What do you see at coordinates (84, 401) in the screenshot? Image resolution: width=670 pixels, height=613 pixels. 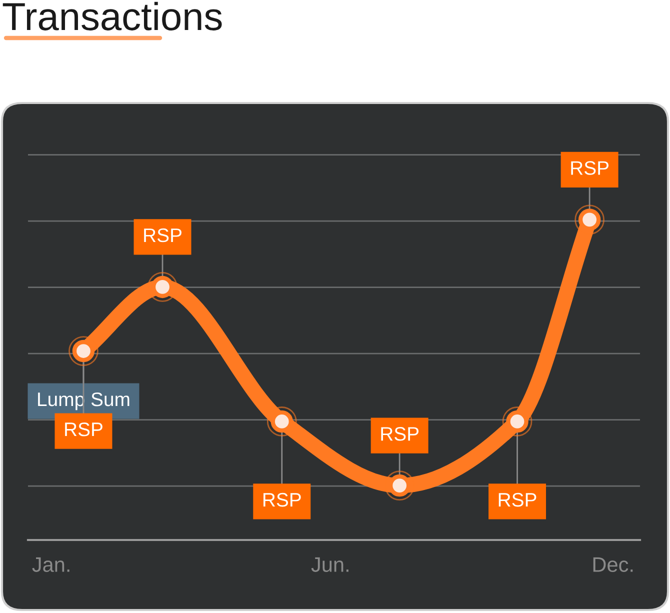 I see `annotation: Lump Sum` at bounding box center [84, 401].